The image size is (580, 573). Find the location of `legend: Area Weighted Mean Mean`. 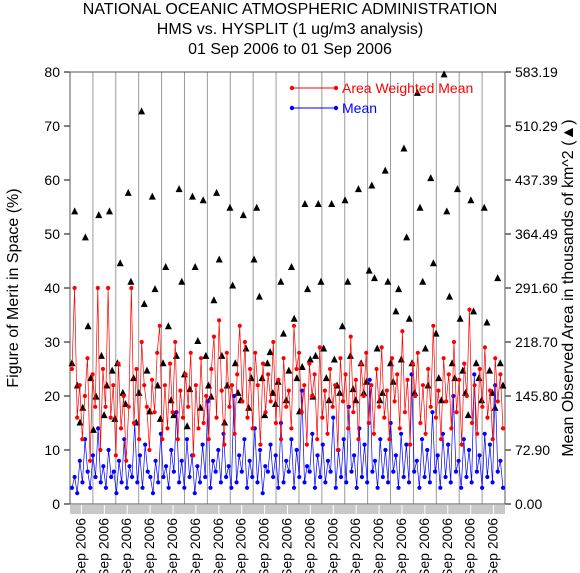

legend: Area Weighted Mean Mean is located at coordinates (381, 98).